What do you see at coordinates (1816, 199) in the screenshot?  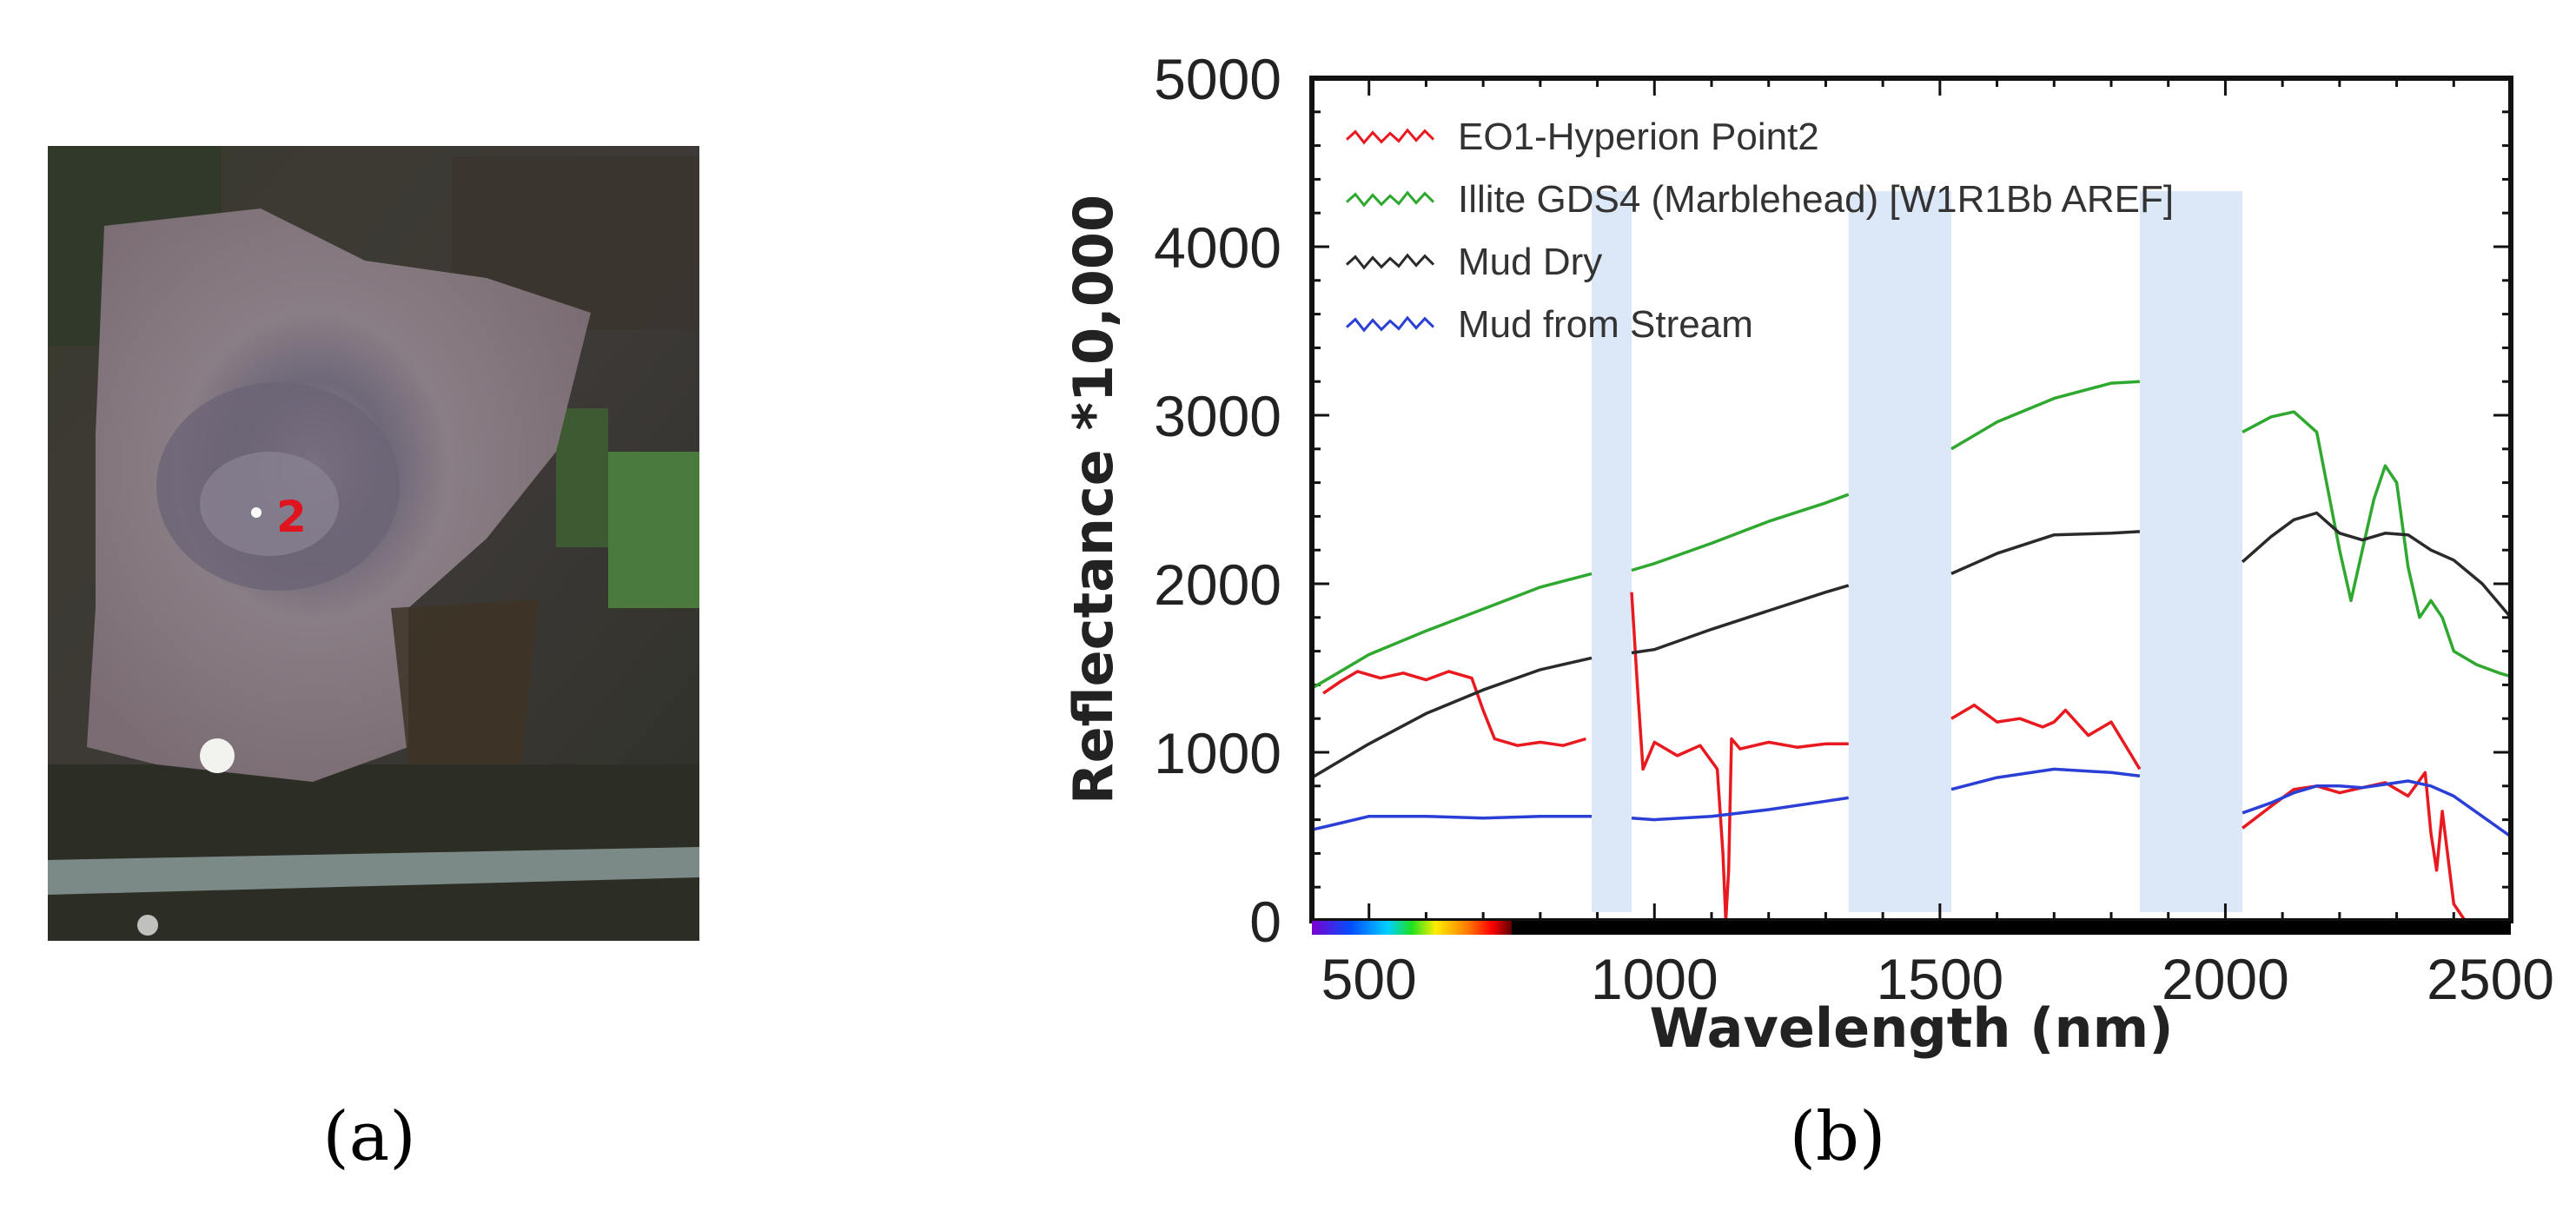 I see `legend-label-2: Illite GDS4 (Marblehead) [W1R1Bb AREF]` at bounding box center [1816, 199].